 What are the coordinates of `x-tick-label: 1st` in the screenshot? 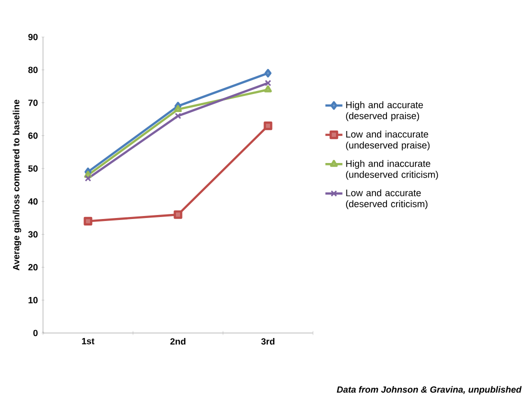 It's located at (88, 341).